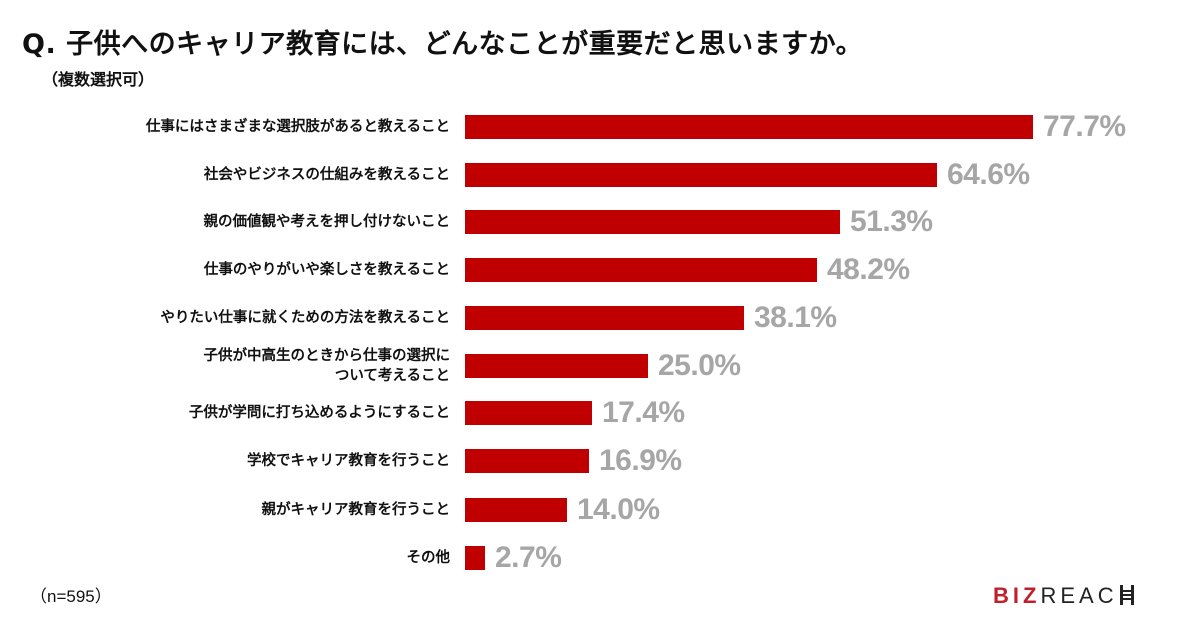 This screenshot has height=630, width=1200. I want to click on chart-row: 学校でキャリア教育を行うこと 16.9%, so click(600, 461).